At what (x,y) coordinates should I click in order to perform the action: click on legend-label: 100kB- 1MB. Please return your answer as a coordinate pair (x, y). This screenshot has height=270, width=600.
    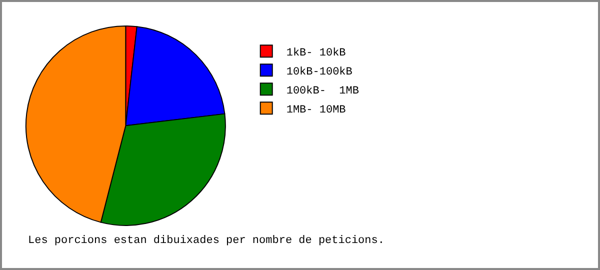
    Looking at the image, I should click on (323, 91).